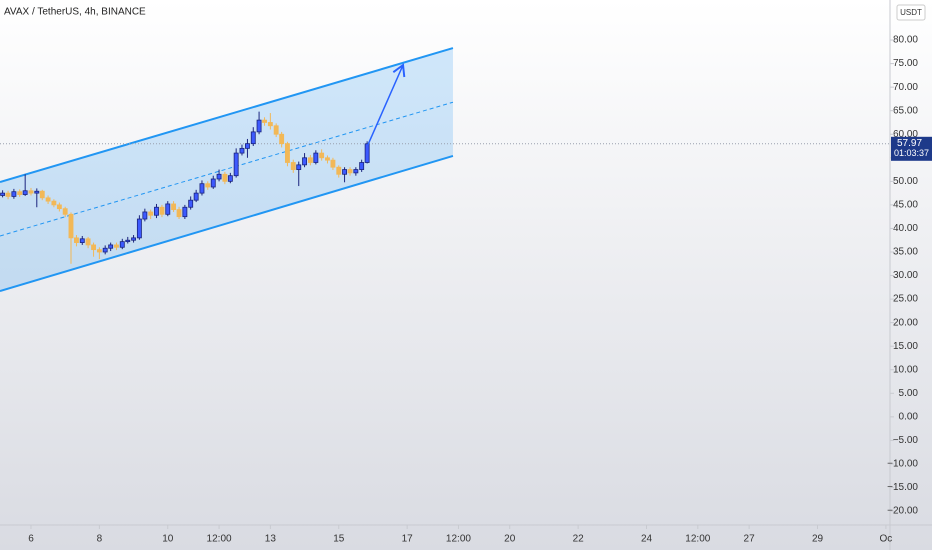  Describe the element at coordinates (818, 539) in the screenshot. I see `x-tick-label: 29` at that location.